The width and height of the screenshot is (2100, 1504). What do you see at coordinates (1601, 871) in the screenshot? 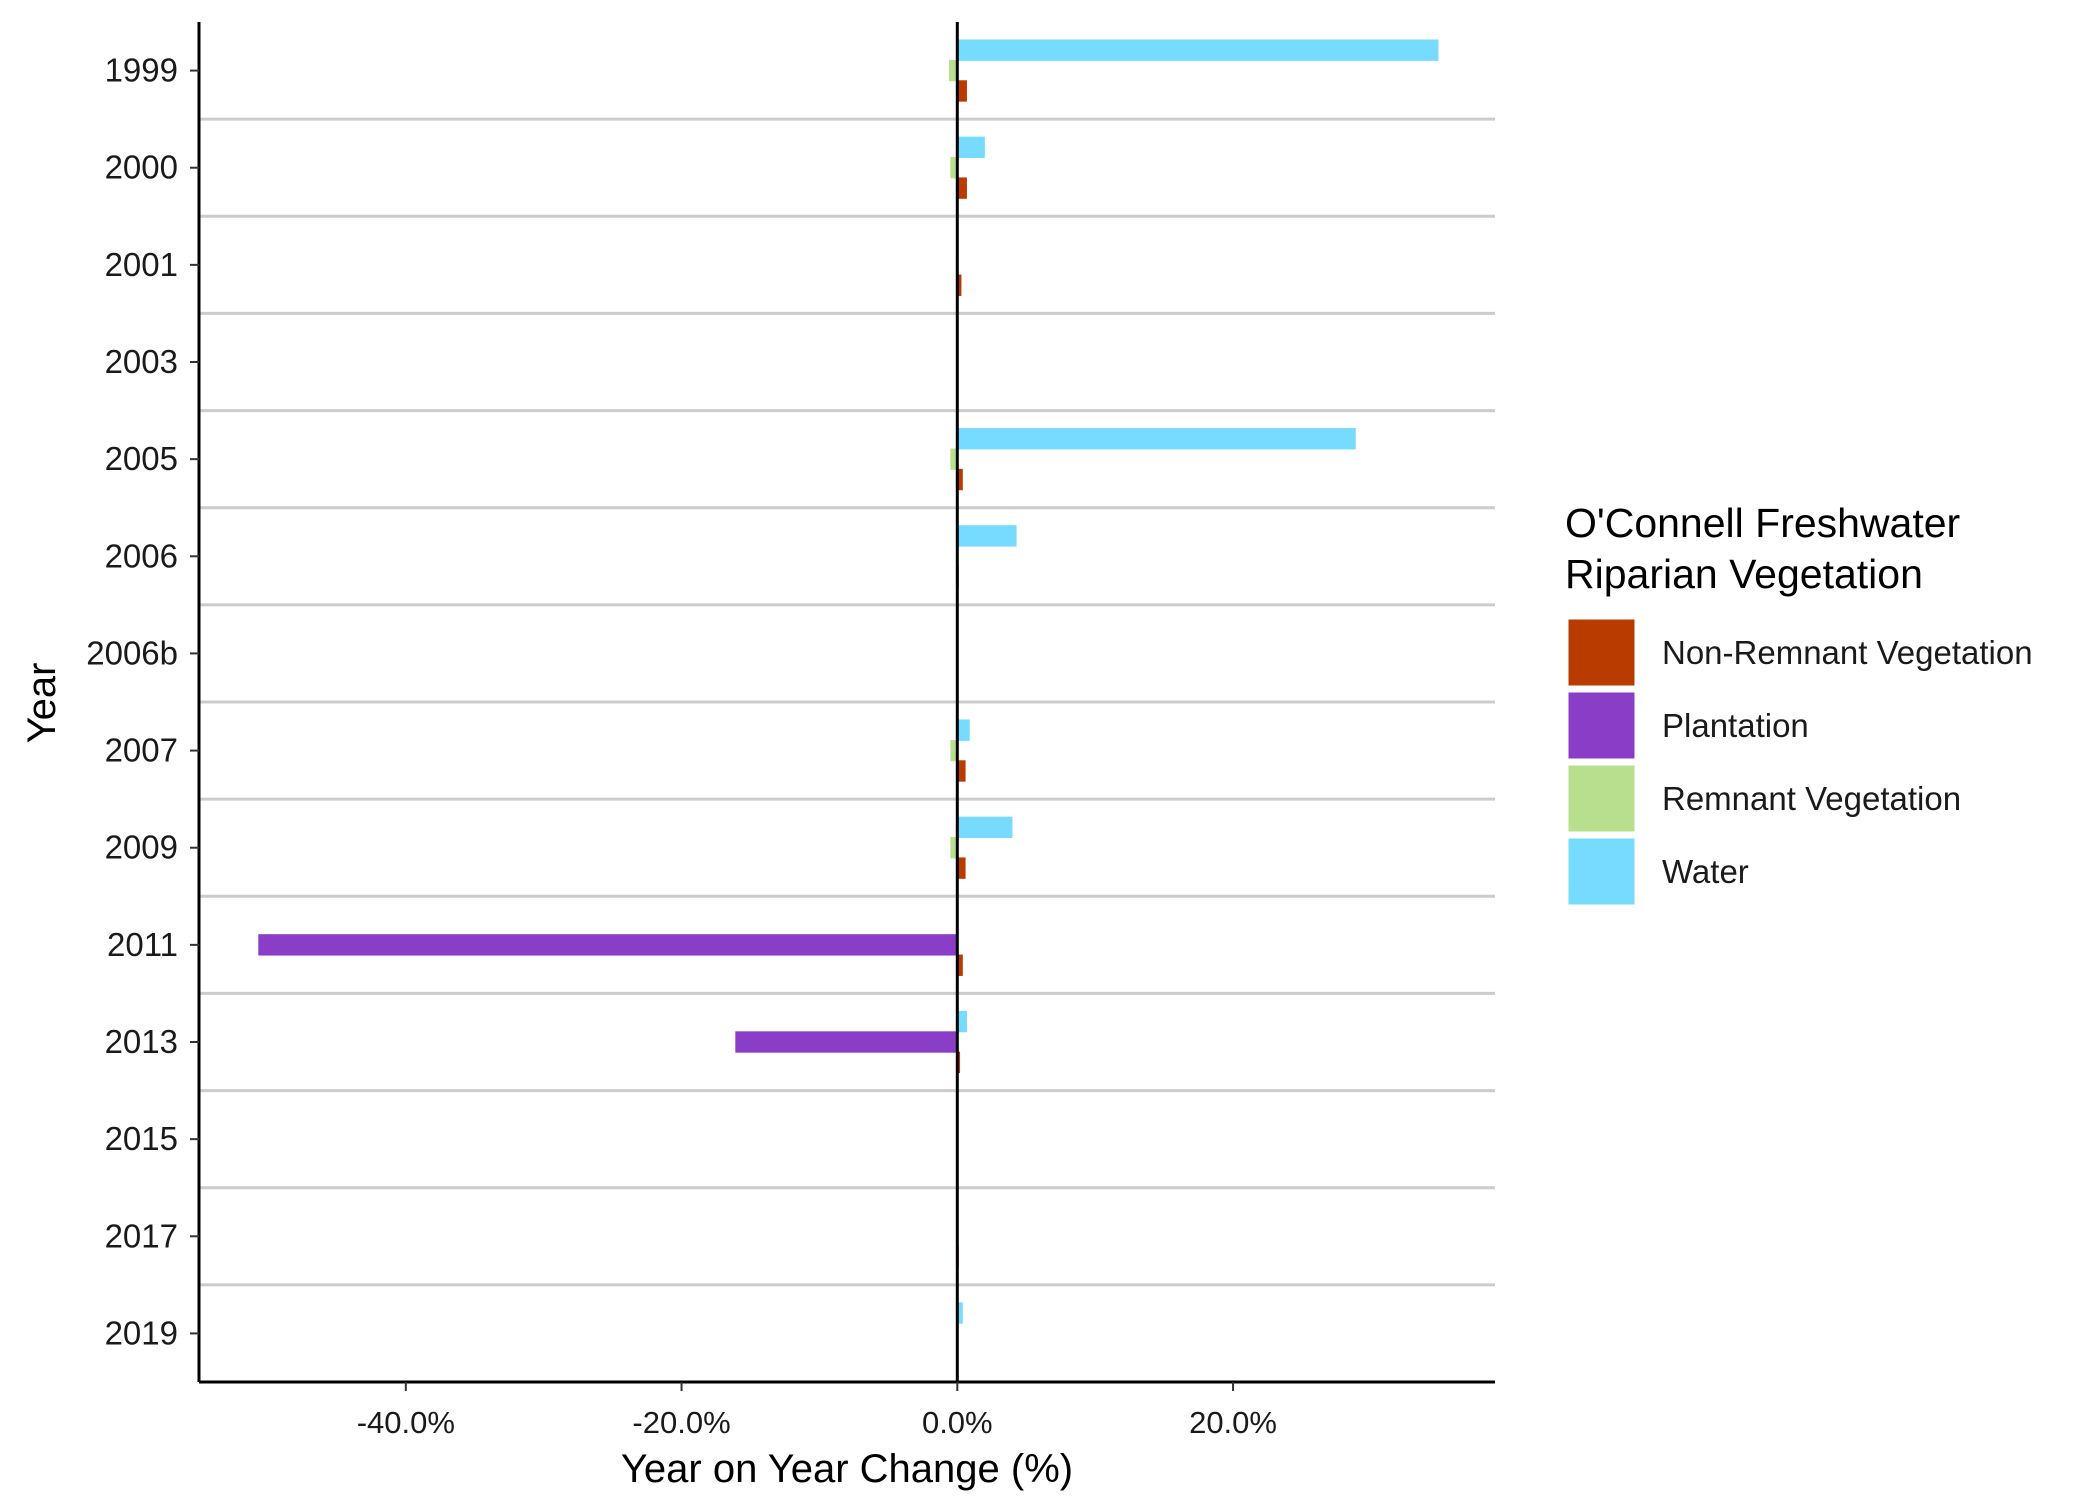
I see `legend-swatch-water` at bounding box center [1601, 871].